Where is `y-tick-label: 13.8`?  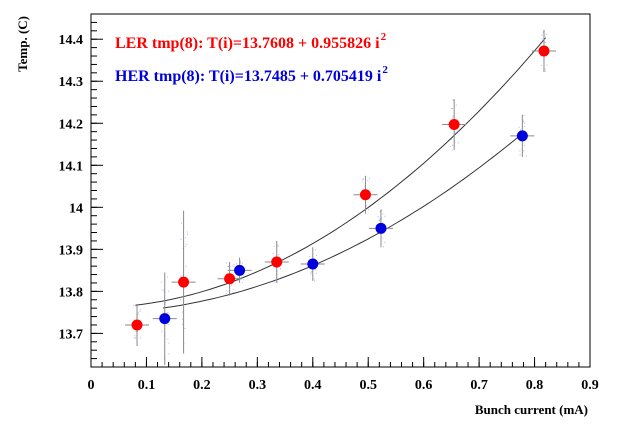
y-tick-label: 13.8 is located at coordinates (71, 292).